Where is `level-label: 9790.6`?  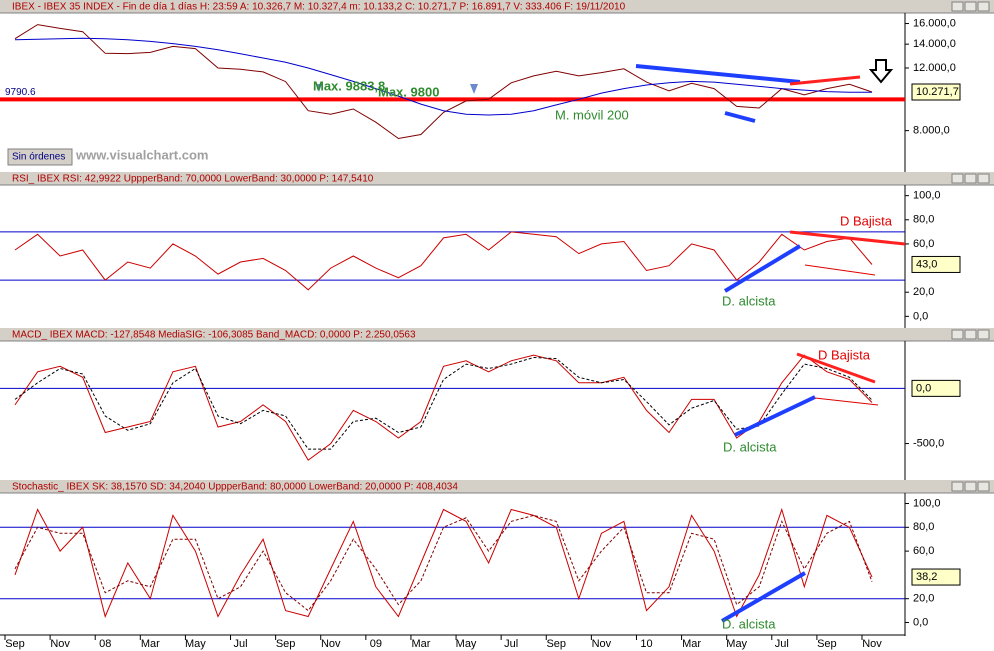
level-label: 9790.6 is located at coordinates (20, 92).